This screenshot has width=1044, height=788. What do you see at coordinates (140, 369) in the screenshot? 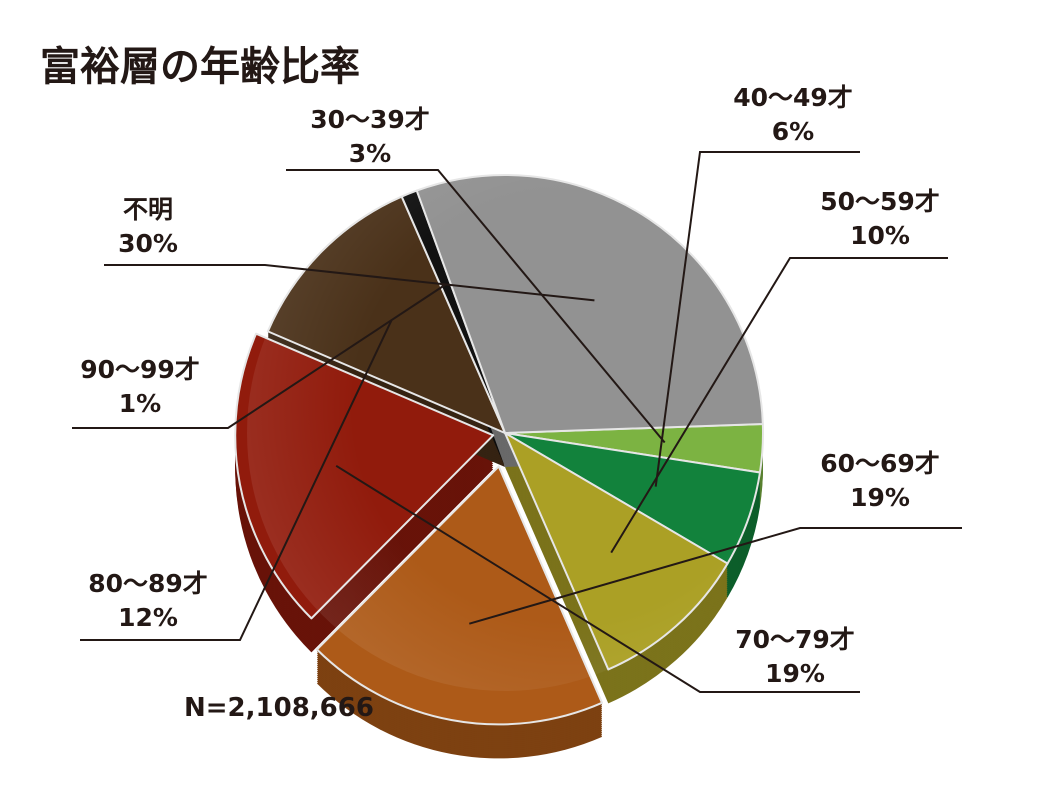
I see `slice-label-6: 90～99才` at bounding box center [140, 369].